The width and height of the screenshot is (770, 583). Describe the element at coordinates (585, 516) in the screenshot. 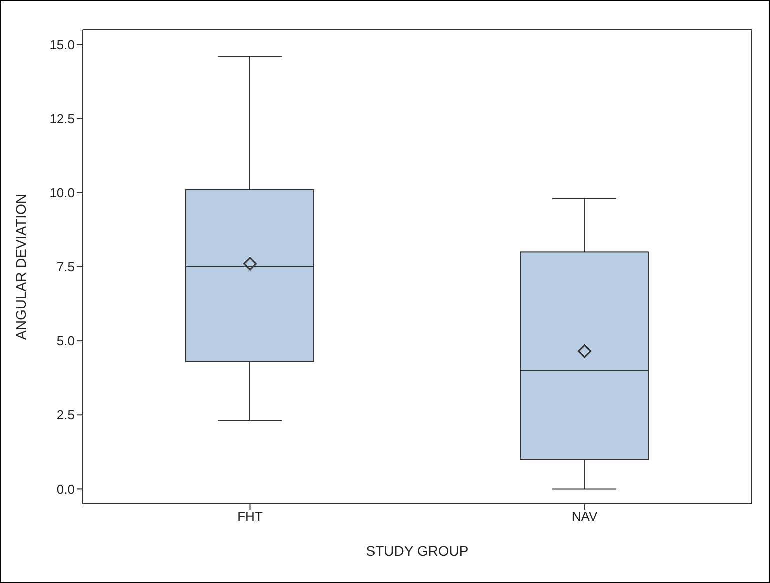

I see `x-tick-label: NAV` at that location.